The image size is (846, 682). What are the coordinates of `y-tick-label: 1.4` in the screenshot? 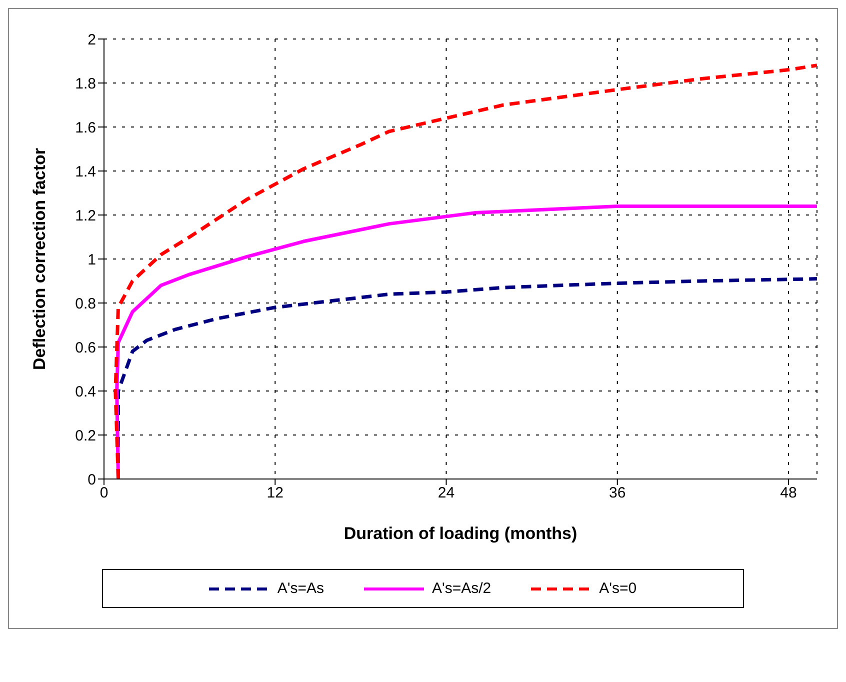 It's located at (85, 171).